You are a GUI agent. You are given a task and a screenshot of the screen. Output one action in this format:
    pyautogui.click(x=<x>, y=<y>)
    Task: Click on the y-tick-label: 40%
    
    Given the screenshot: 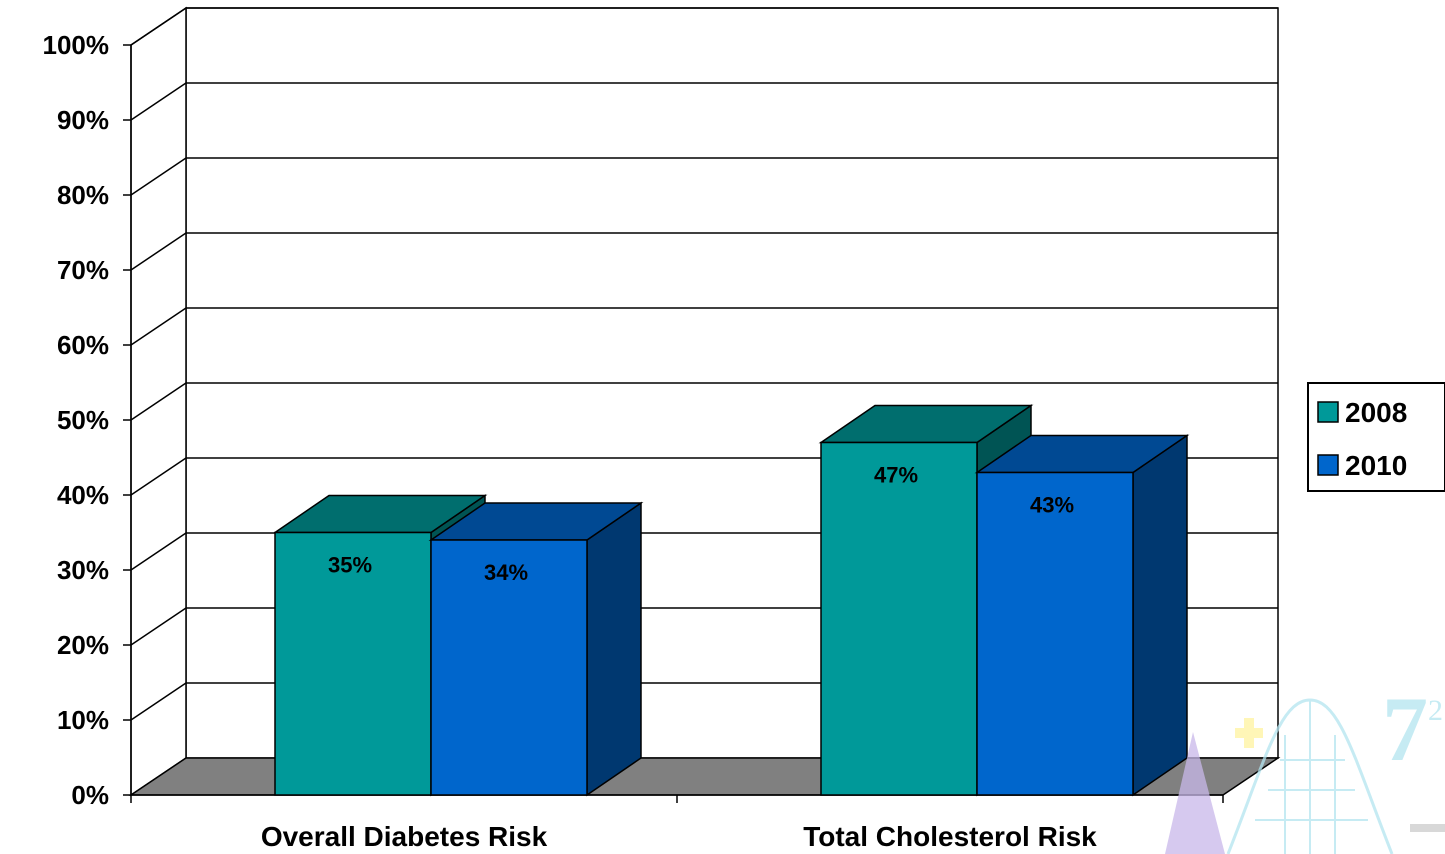 What is the action you would take?
    pyautogui.click(x=83, y=495)
    